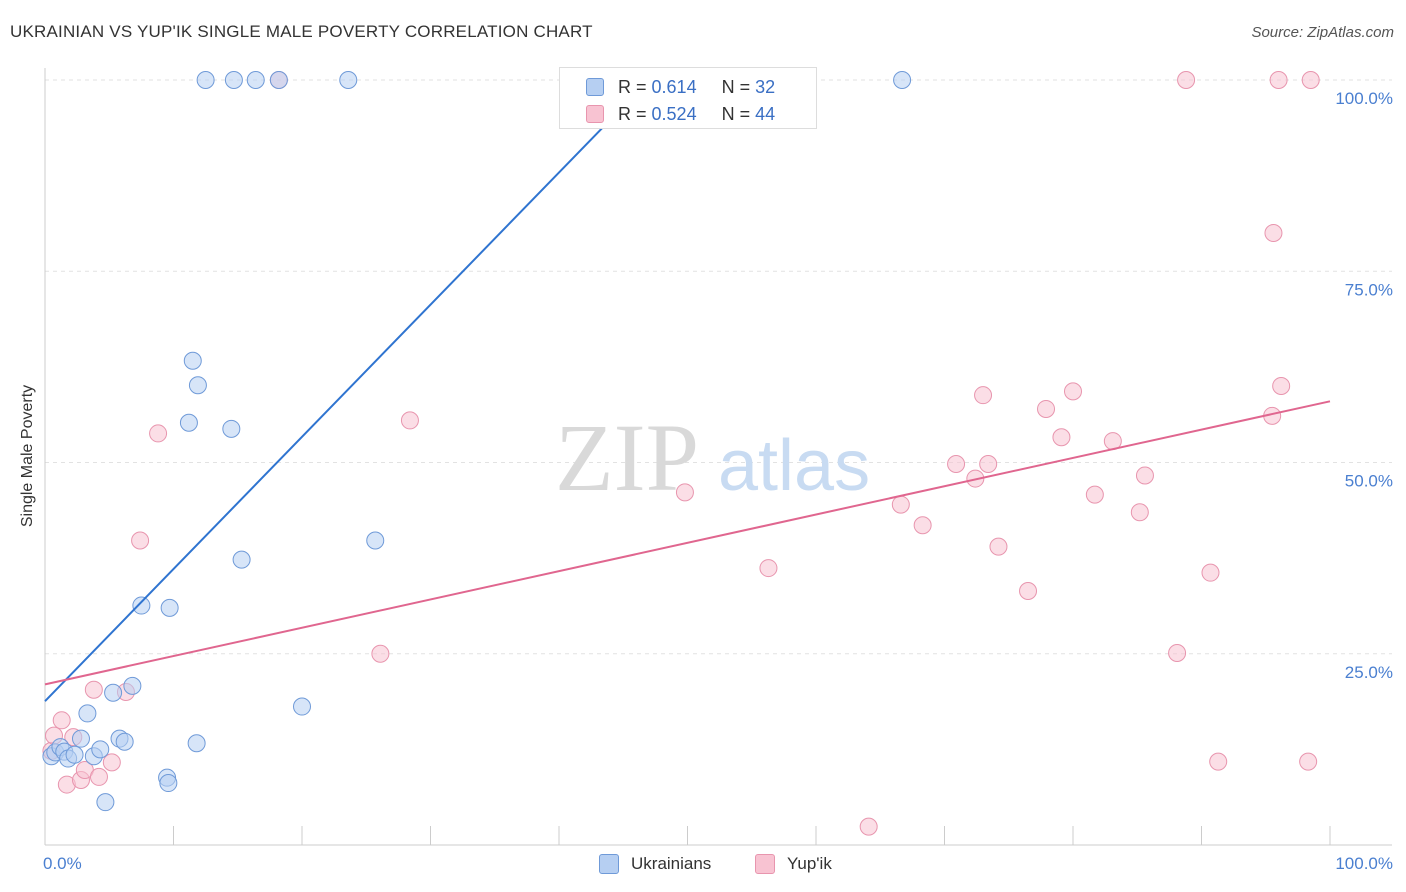 The height and width of the screenshot is (892, 1406). Describe the element at coordinates (765, 114) in the screenshot. I see `legend-n-value: 44` at that location.